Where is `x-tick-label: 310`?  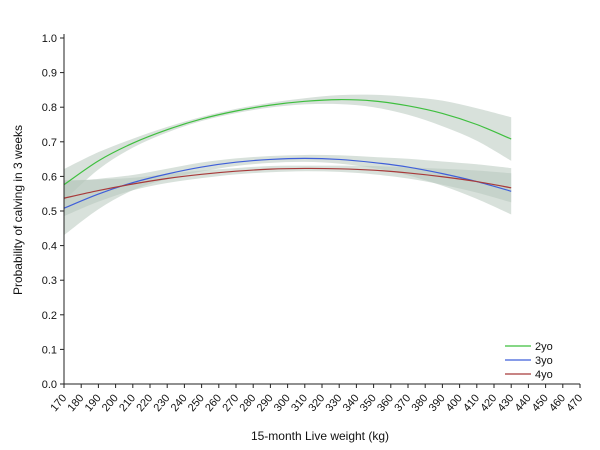 x-tick-label: 310 is located at coordinates (299, 403).